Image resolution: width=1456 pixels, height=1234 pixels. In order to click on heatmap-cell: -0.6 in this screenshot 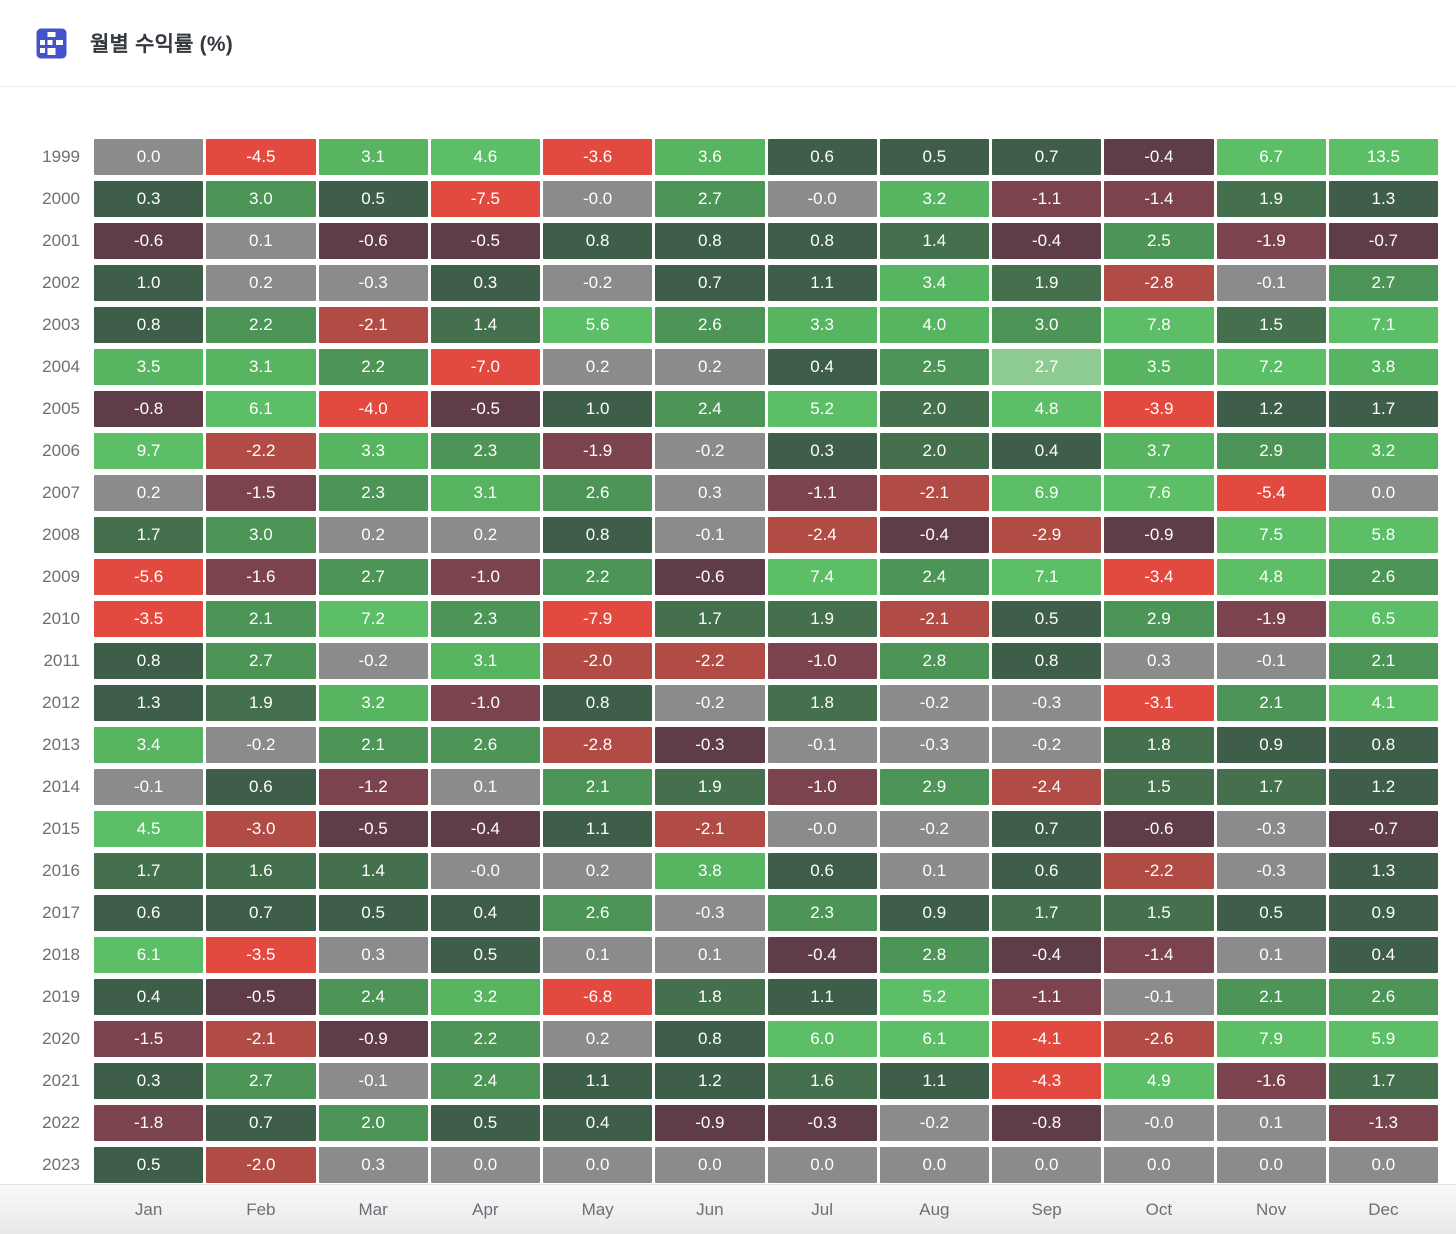, I will do `click(1159, 829)`.